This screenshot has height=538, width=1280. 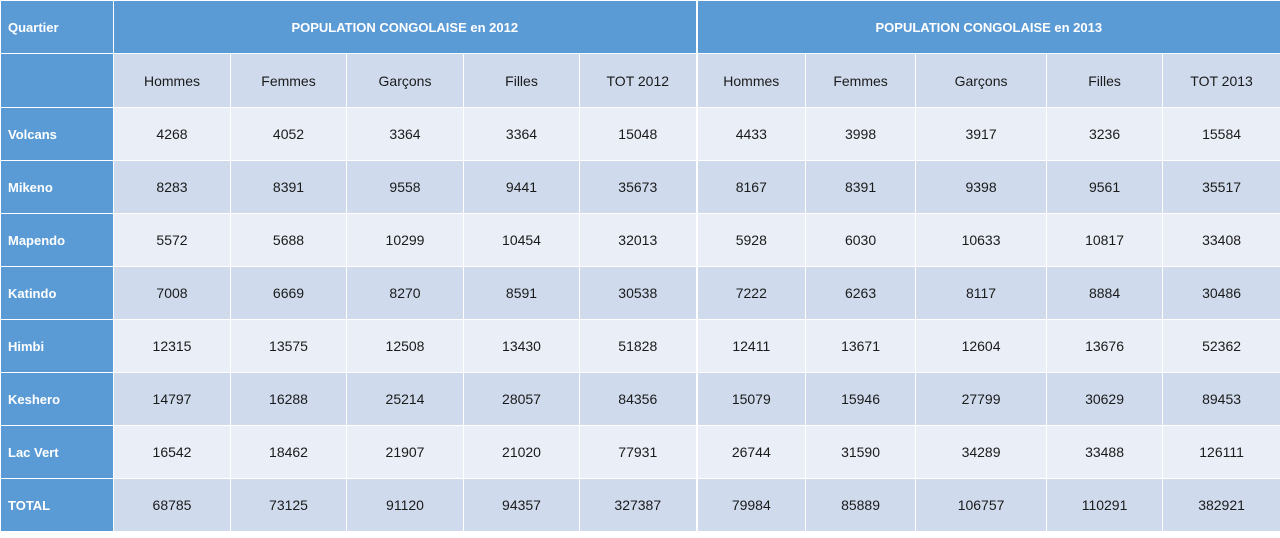 What do you see at coordinates (57, 452) in the screenshot?
I see `row-label: Lac Vert` at bounding box center [57, 452].